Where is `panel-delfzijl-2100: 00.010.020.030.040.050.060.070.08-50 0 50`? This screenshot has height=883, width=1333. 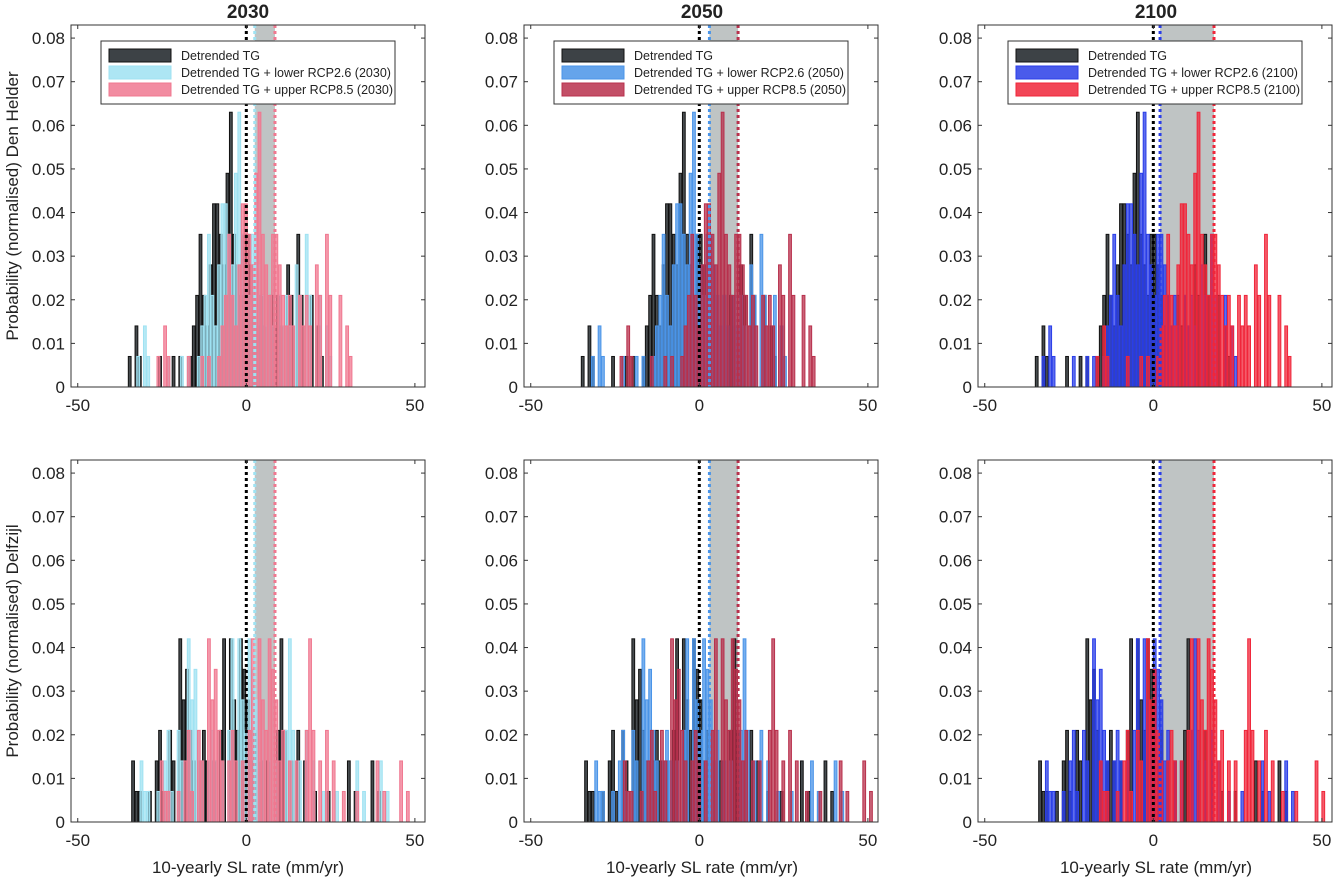 panel-delfzijl-2100: 00.010.020.030.040.050.060.070.08-50 0 50 is located at coordinates (1136, 654).